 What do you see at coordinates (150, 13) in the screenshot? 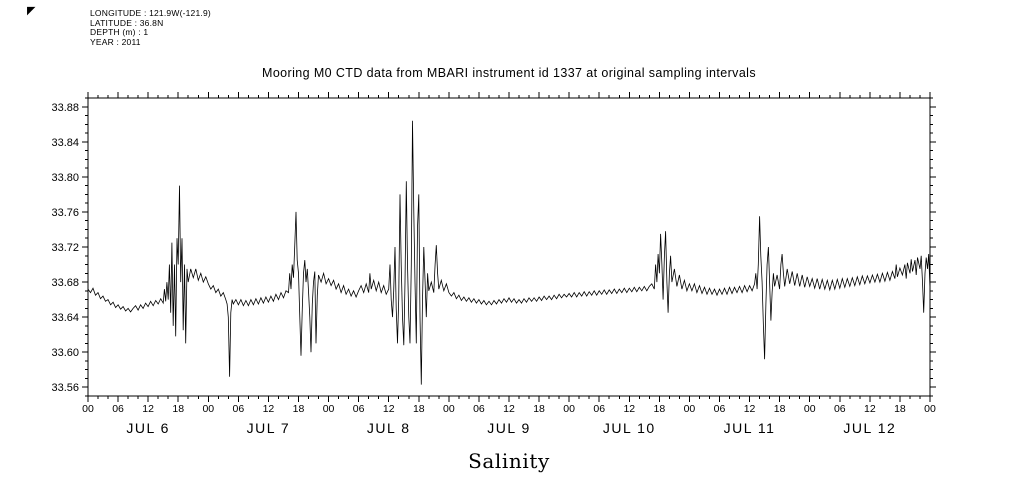
I see `header-longitude: LONGITUDE : 121.9W(-121.9)` at bounding box center [150, 13].